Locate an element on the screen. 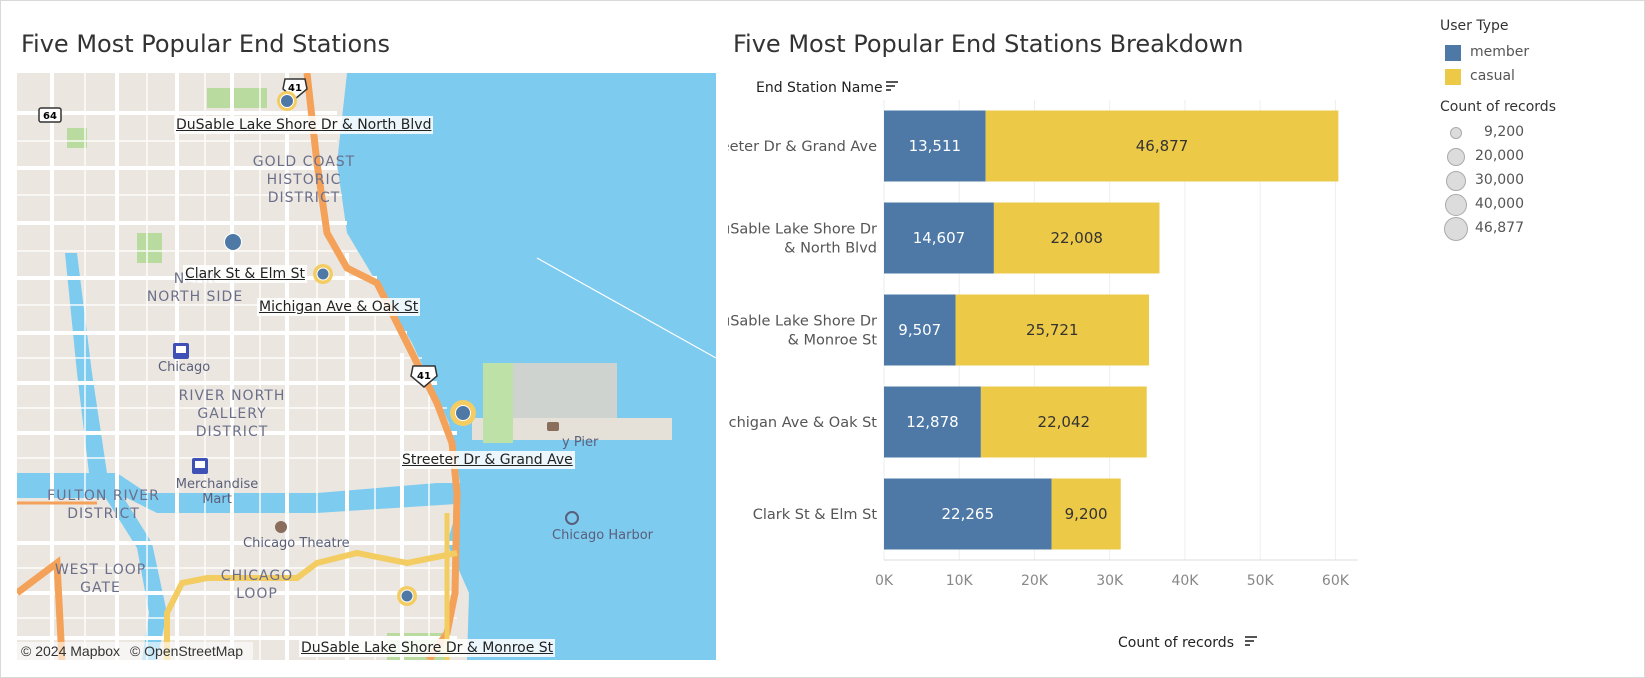 Image resolution: width=1645 pixels, height=678 pixels. chart-title: Five Most Popular End Stations Breakdown is located at coordinates (988, 44).